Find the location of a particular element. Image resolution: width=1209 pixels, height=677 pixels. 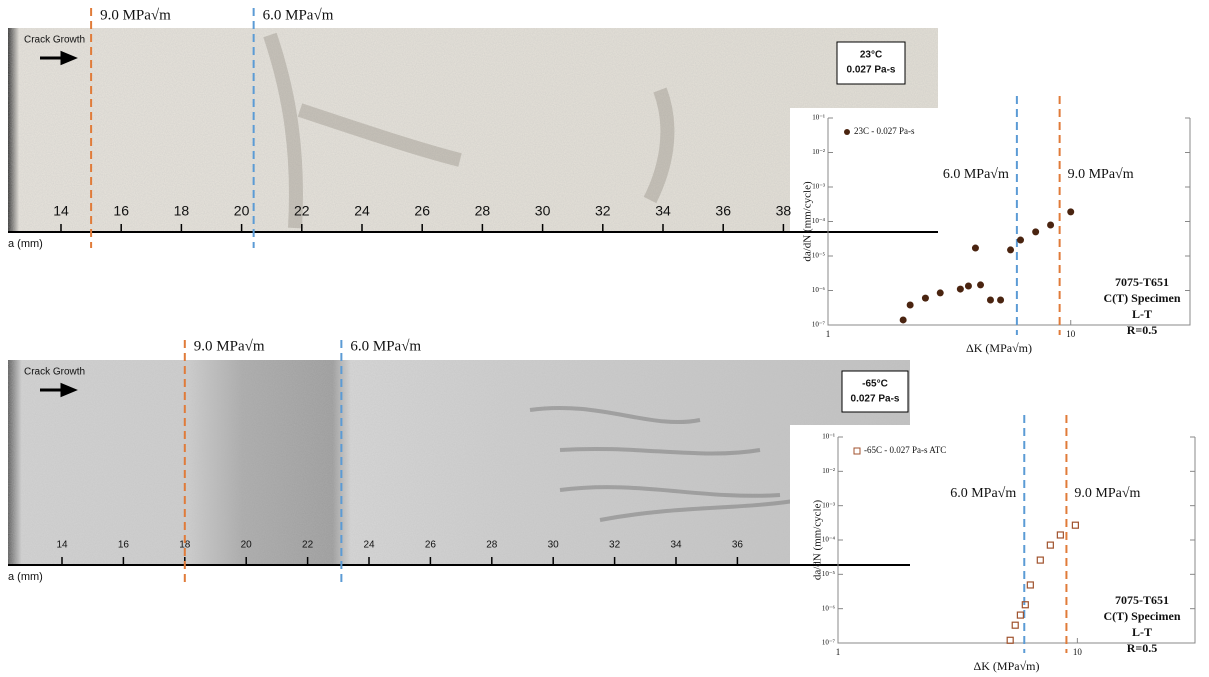

specimen-note: 7075-T651 is located at coordinates (1142, 282).